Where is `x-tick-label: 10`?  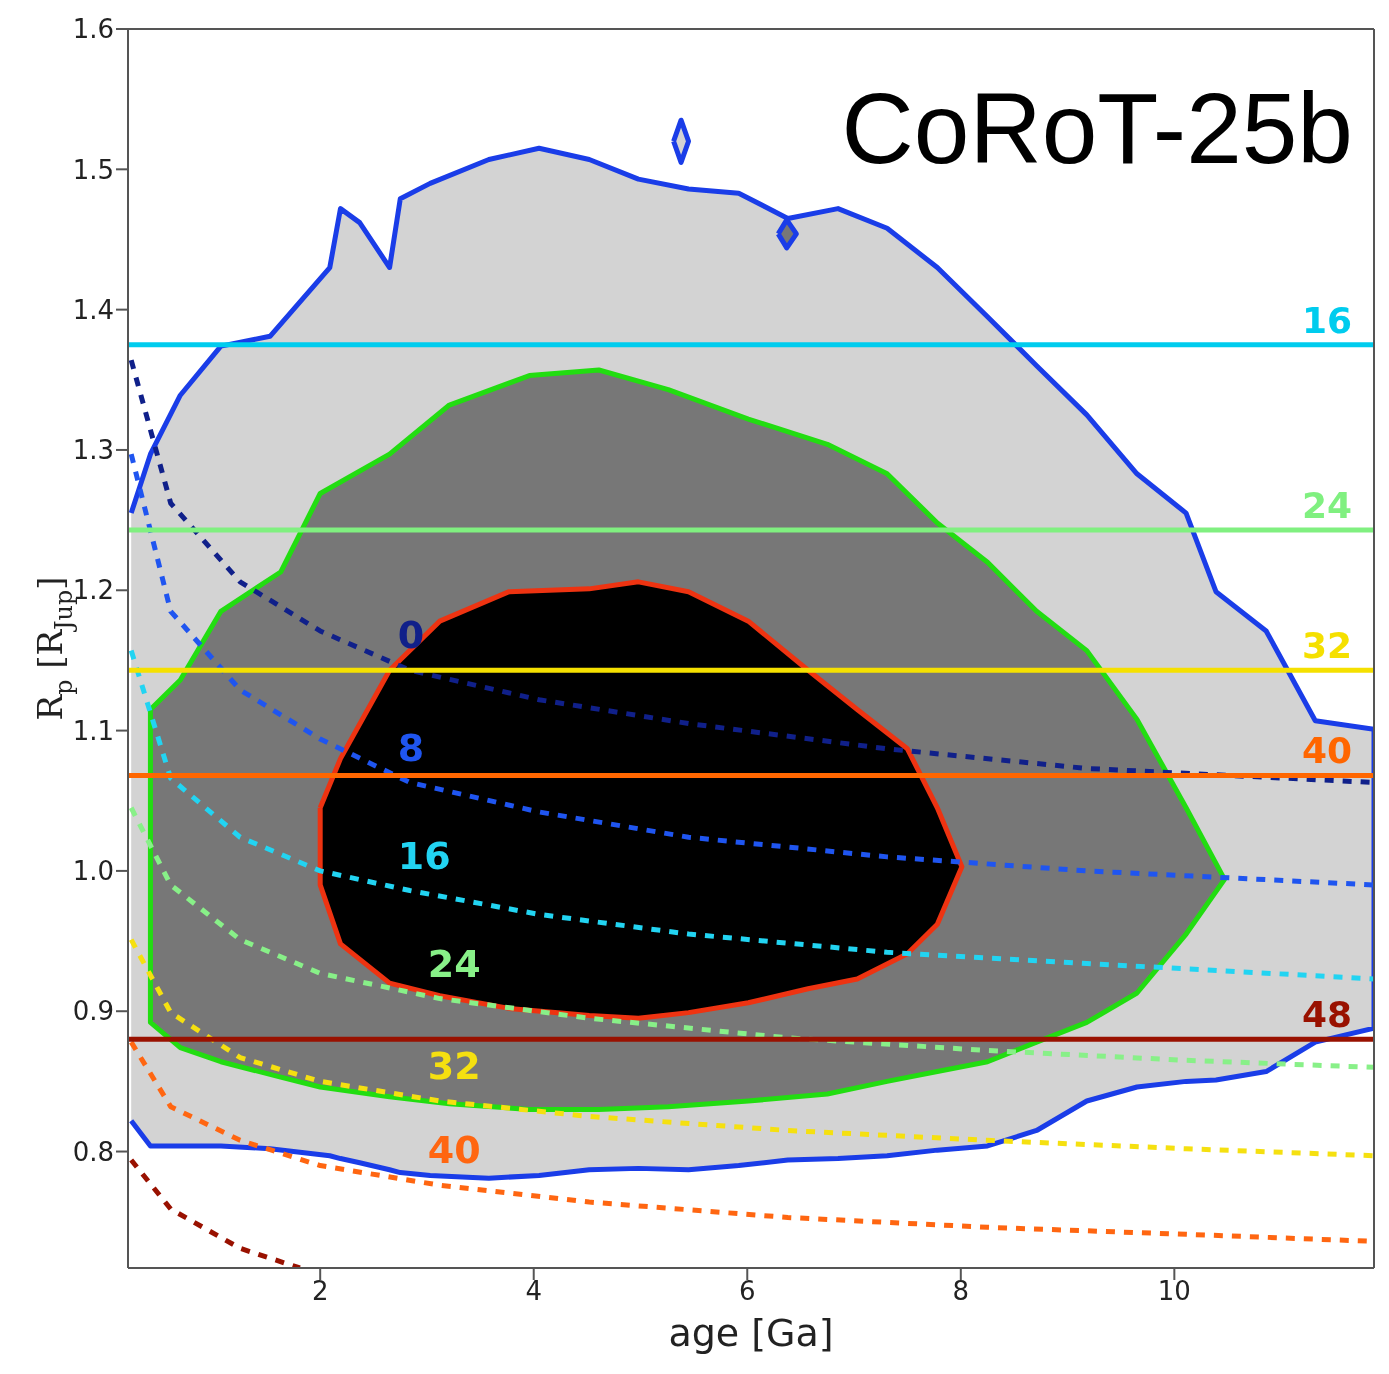
x-tick-label: 10 is located at coordinates (1174, 1291).